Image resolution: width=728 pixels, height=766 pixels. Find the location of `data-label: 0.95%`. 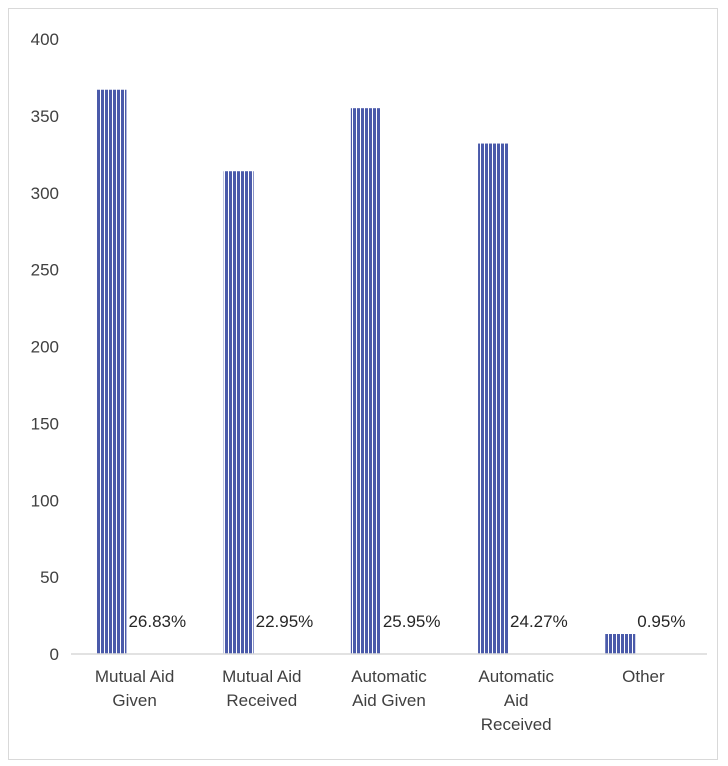

data-label: 0.95% is located at coordinates (661, 621).